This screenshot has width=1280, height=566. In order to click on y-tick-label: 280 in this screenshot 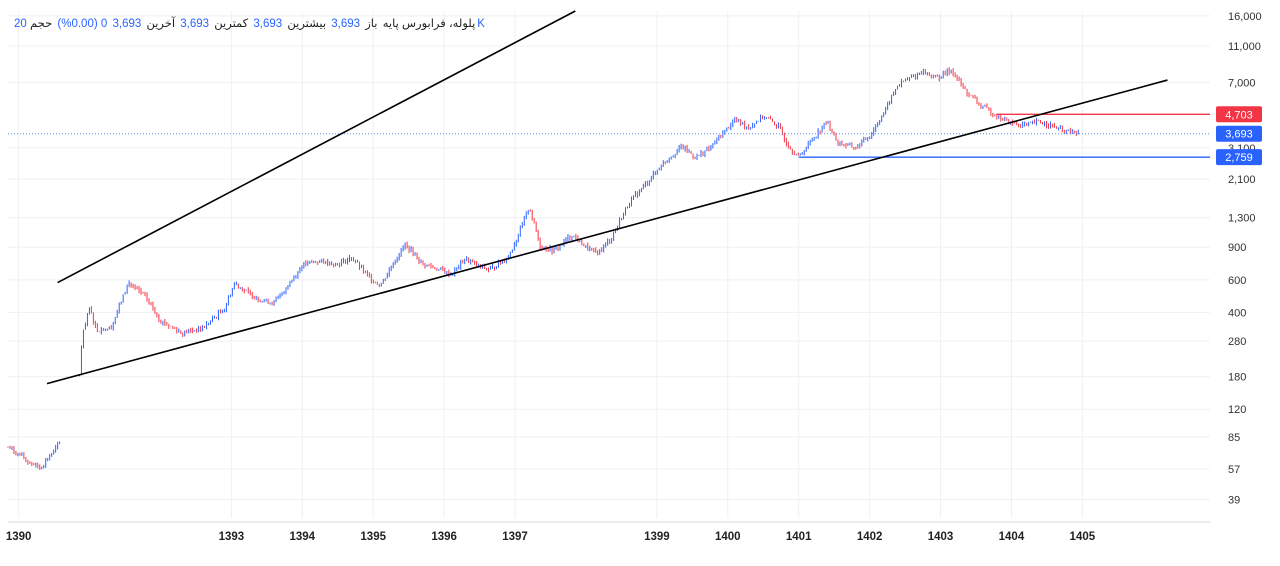, I will do `click(1237, 342)`.